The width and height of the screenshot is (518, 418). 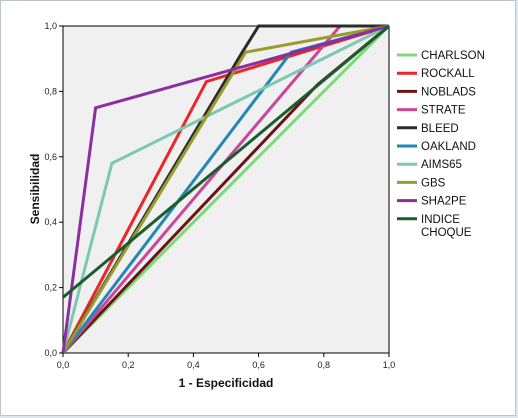 I want to click on x-tick-label: 1,0, so click(x=389, y=365).